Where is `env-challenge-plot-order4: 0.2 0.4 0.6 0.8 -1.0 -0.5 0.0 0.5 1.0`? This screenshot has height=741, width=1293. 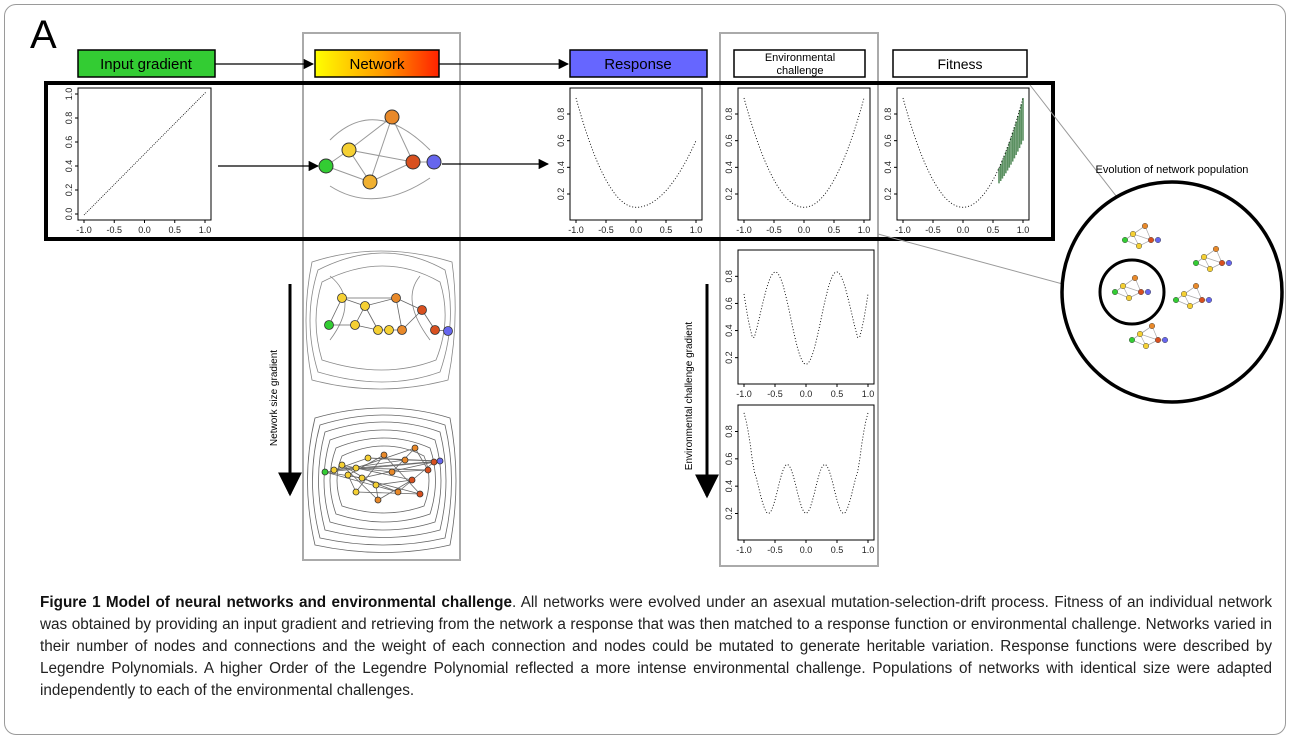 env-challenge-plot-order4: 0.2 0.4 0.6 0.8 -1.0 -0.5 0.0 0.5 1.0 is located at coordinates (799, 324).